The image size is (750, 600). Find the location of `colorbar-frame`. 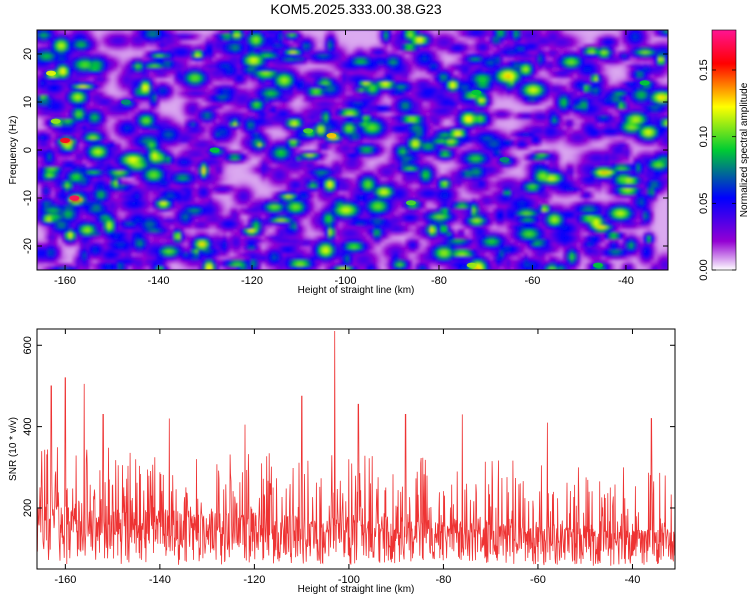

colorbar-frame is located at coordinates (724, 150).